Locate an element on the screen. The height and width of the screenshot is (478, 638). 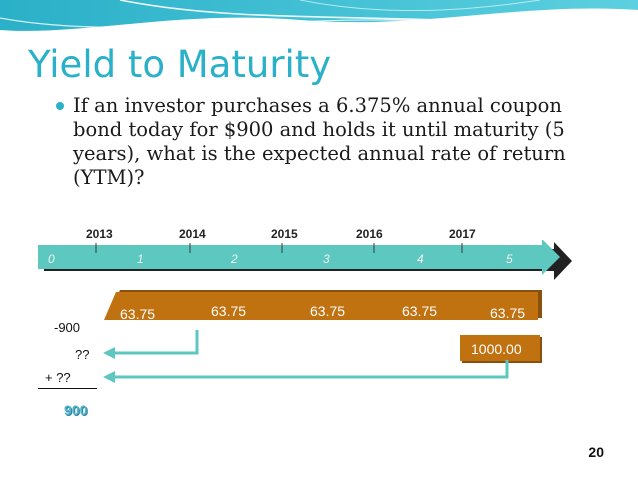
bullet-icon is located at coordinates (60, 106).